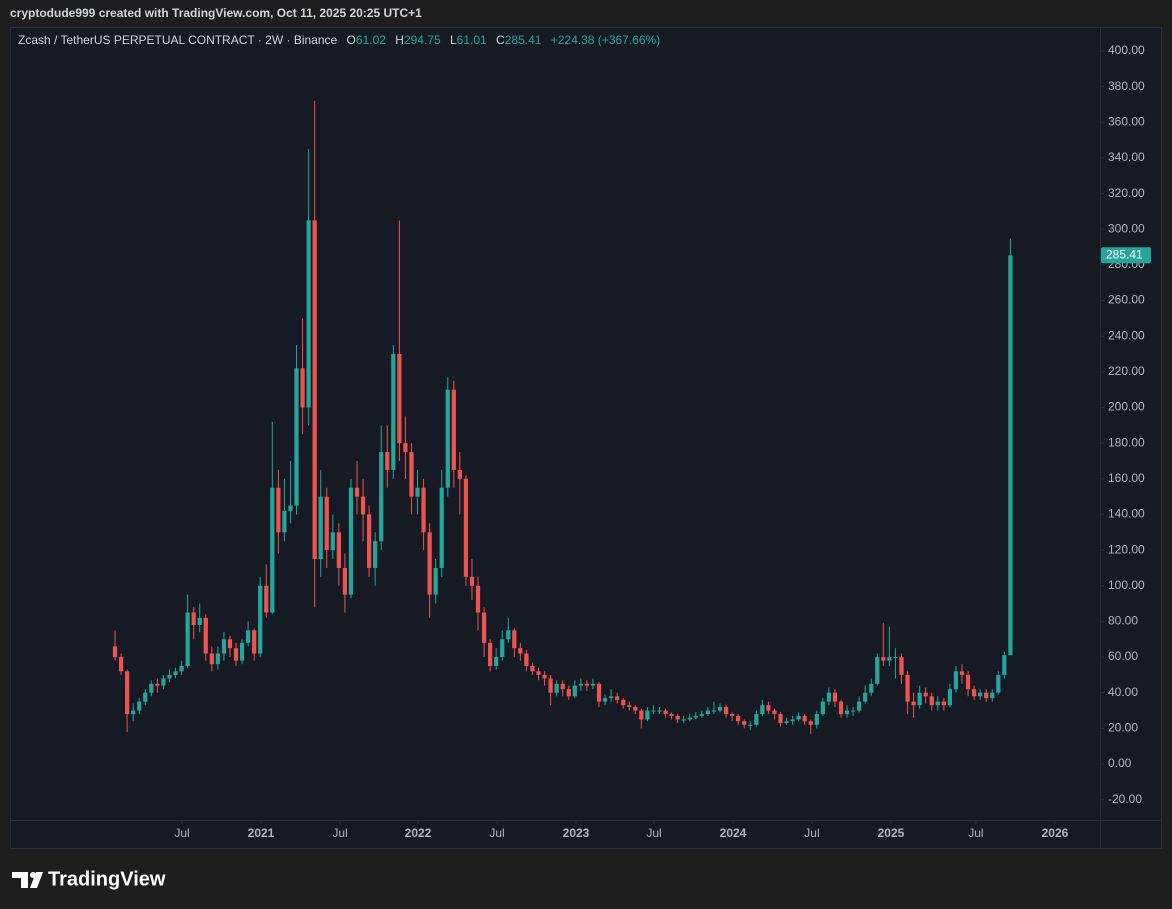 Image resolution: width=1172 pixels, height=909 pixels. I want to click on y-tick-label: 0.00, so click(1120, 763).